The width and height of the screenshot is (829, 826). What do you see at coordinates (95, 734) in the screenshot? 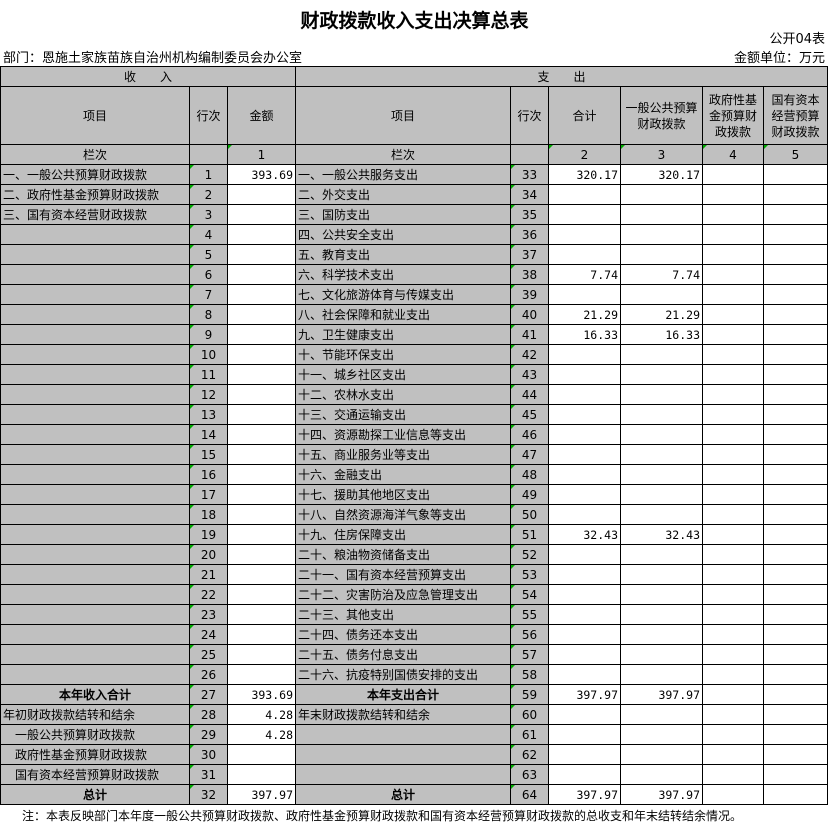
I see `income-item-cell: 一般公共预算财政拨款` at bounding box center [95, 734].